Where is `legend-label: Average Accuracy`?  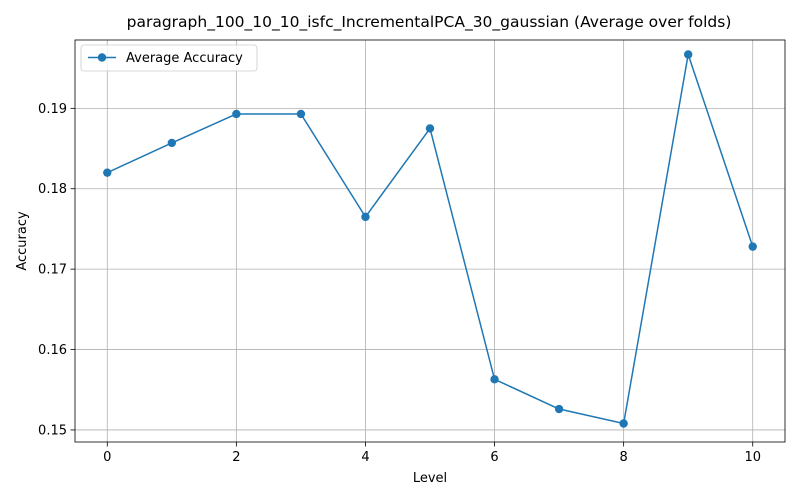 legend-label: Average Accuracy is located at coordinates (184, 58).